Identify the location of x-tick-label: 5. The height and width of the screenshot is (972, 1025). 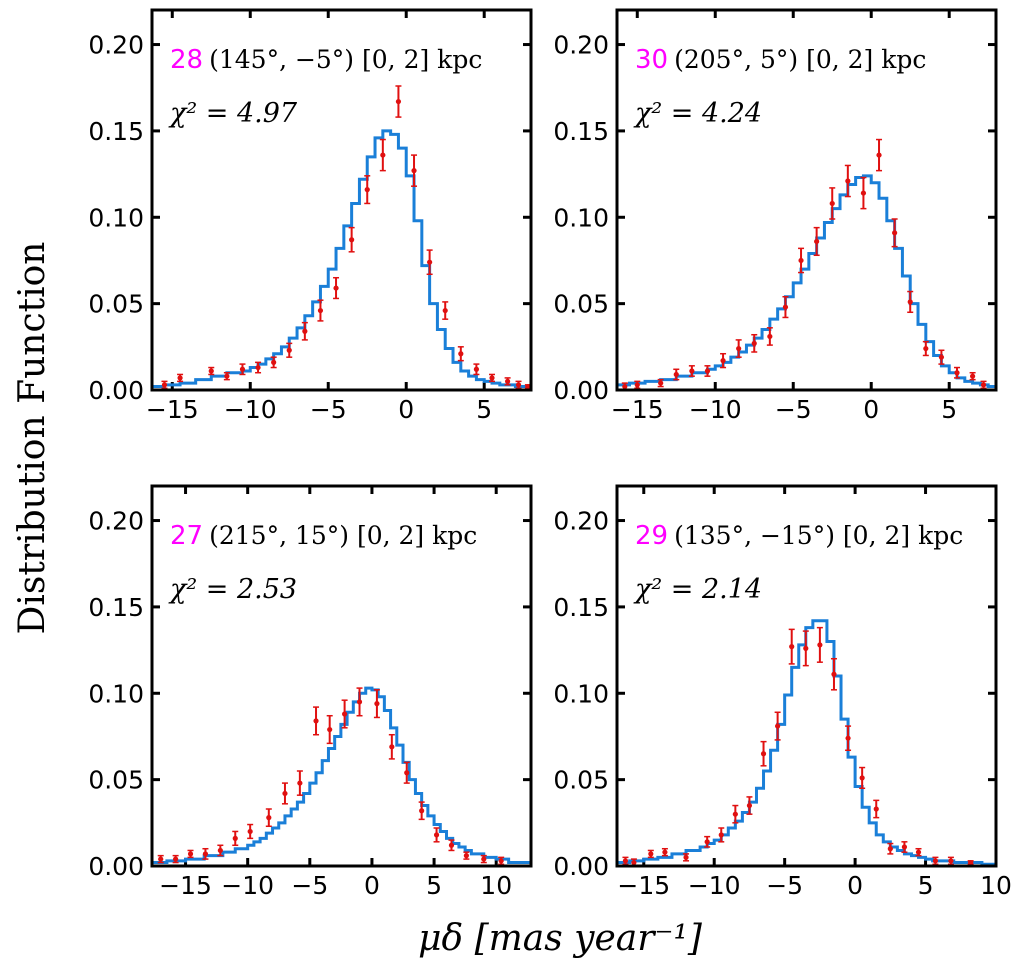
(949, 409).